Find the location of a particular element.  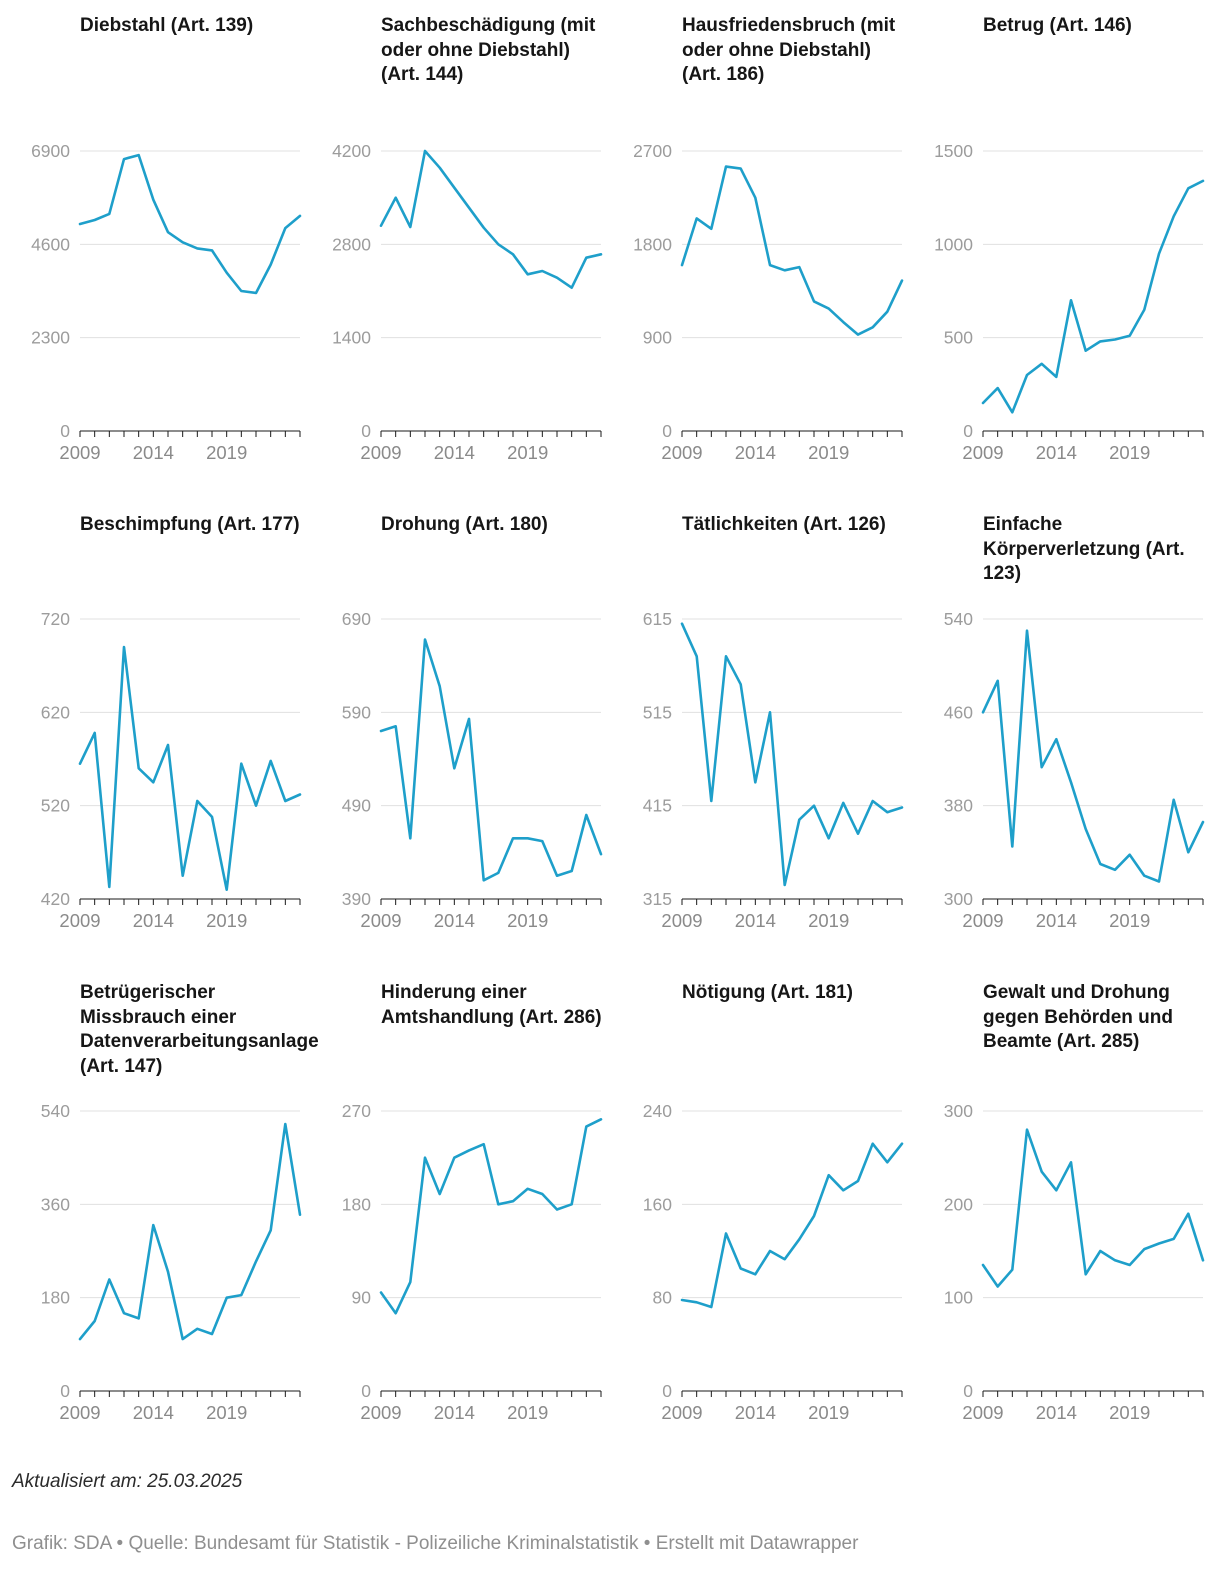

line-chart: 300 380 460 540 2009 2014 2019 is located at coordinates (1074, 770).